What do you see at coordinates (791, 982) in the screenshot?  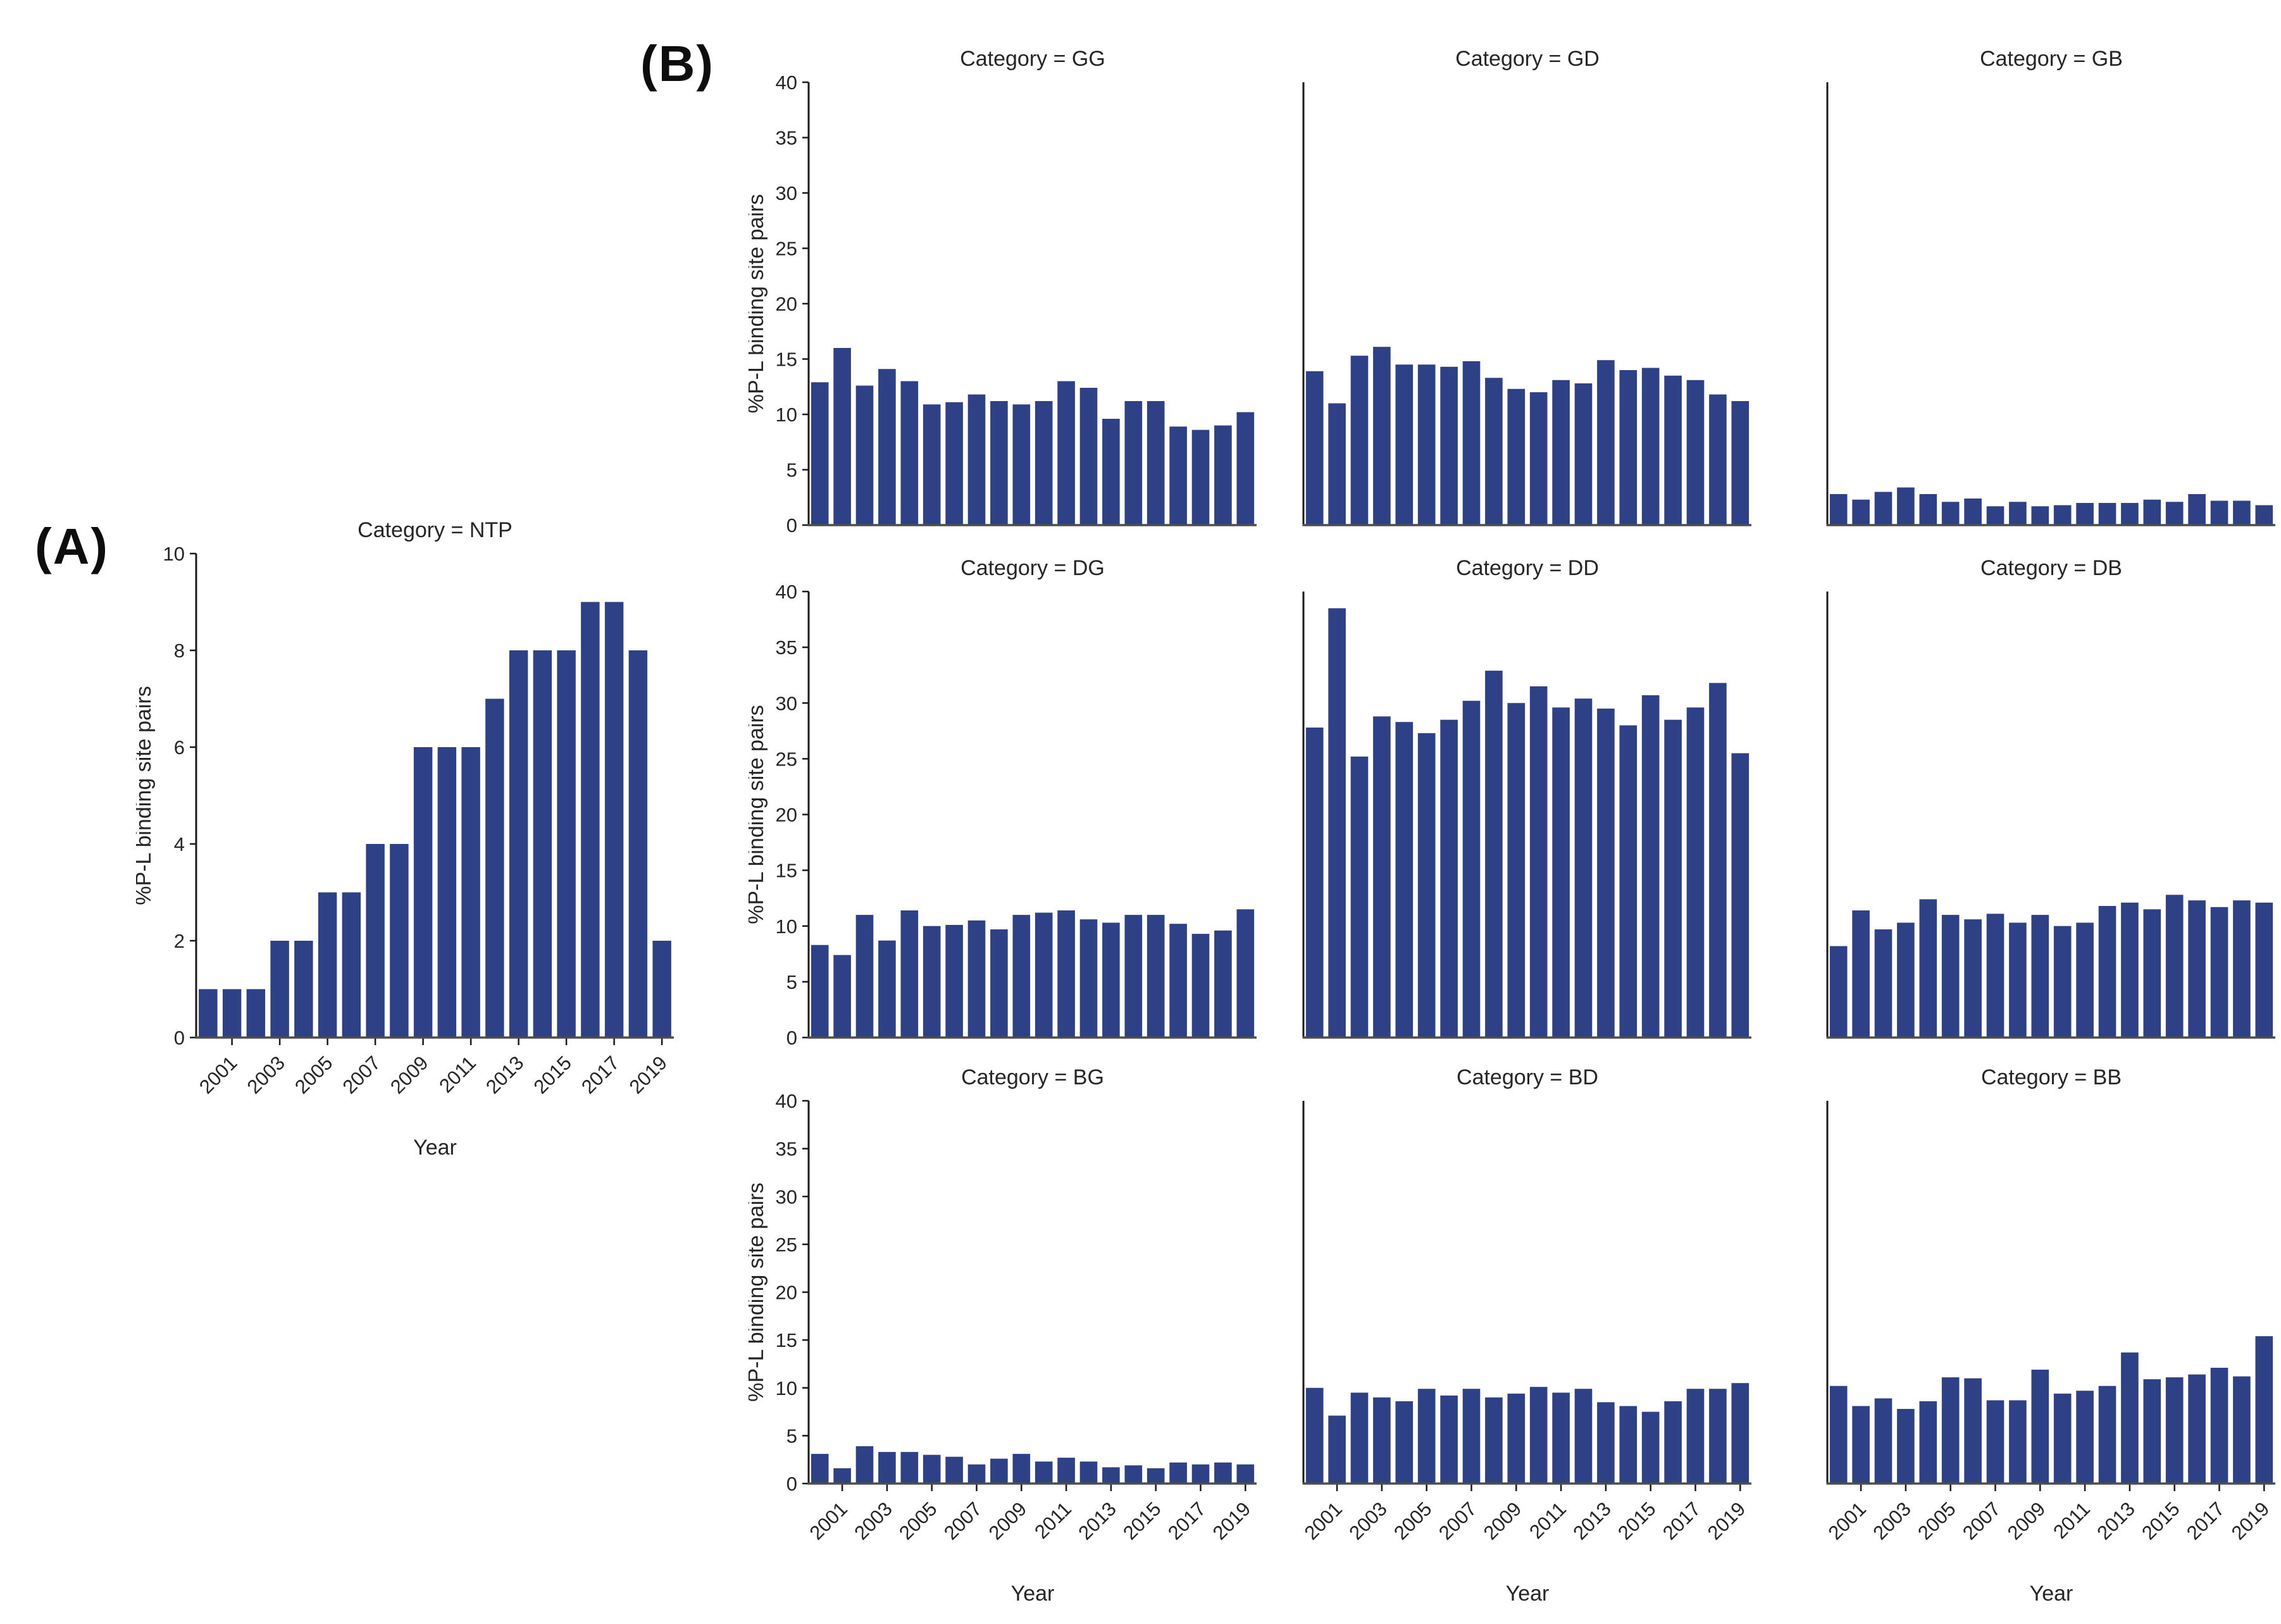 I see `y-tick-label: 5` at bounding box center [791, 982].